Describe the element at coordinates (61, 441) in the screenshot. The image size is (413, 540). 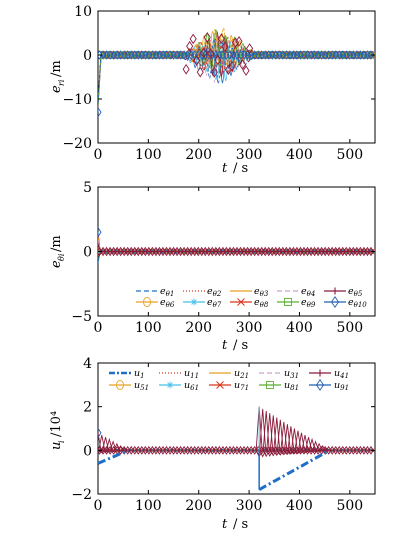
I see `panel-3-ylabel-sub: i` at that location.